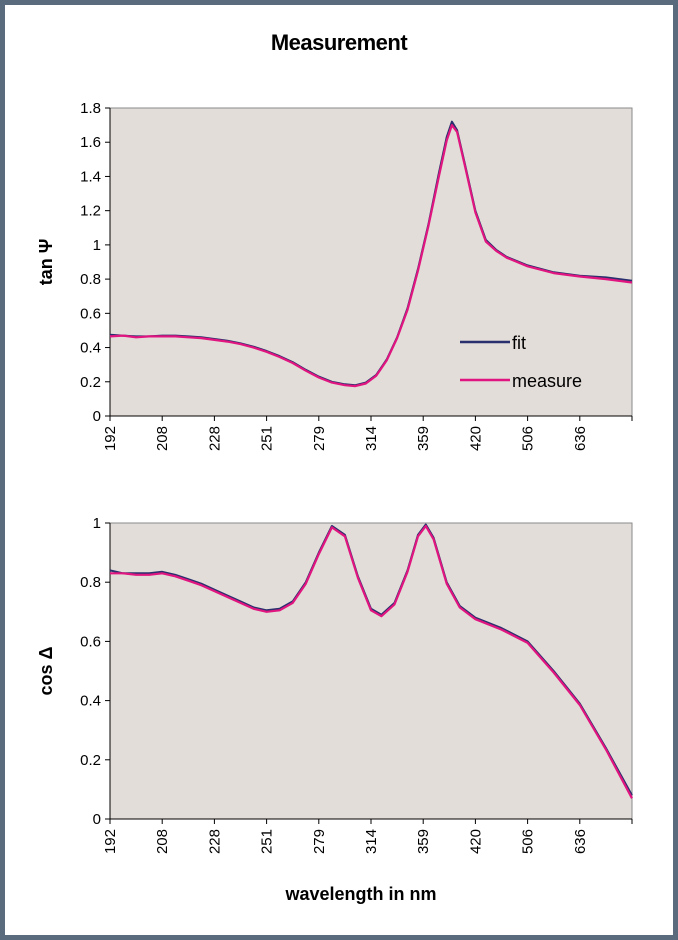 This screenshot has width=678, height=940. I want to click on y-tick-label: 1.6, so click(90, 142).